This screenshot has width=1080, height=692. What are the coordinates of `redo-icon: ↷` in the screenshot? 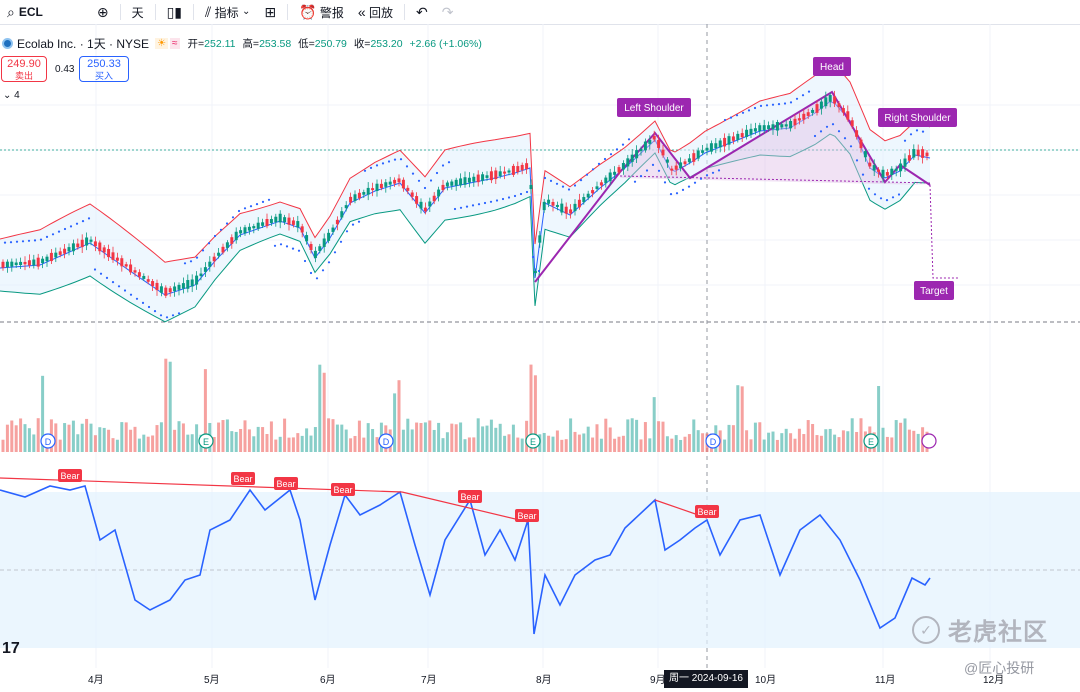 It's located at (447, 12).